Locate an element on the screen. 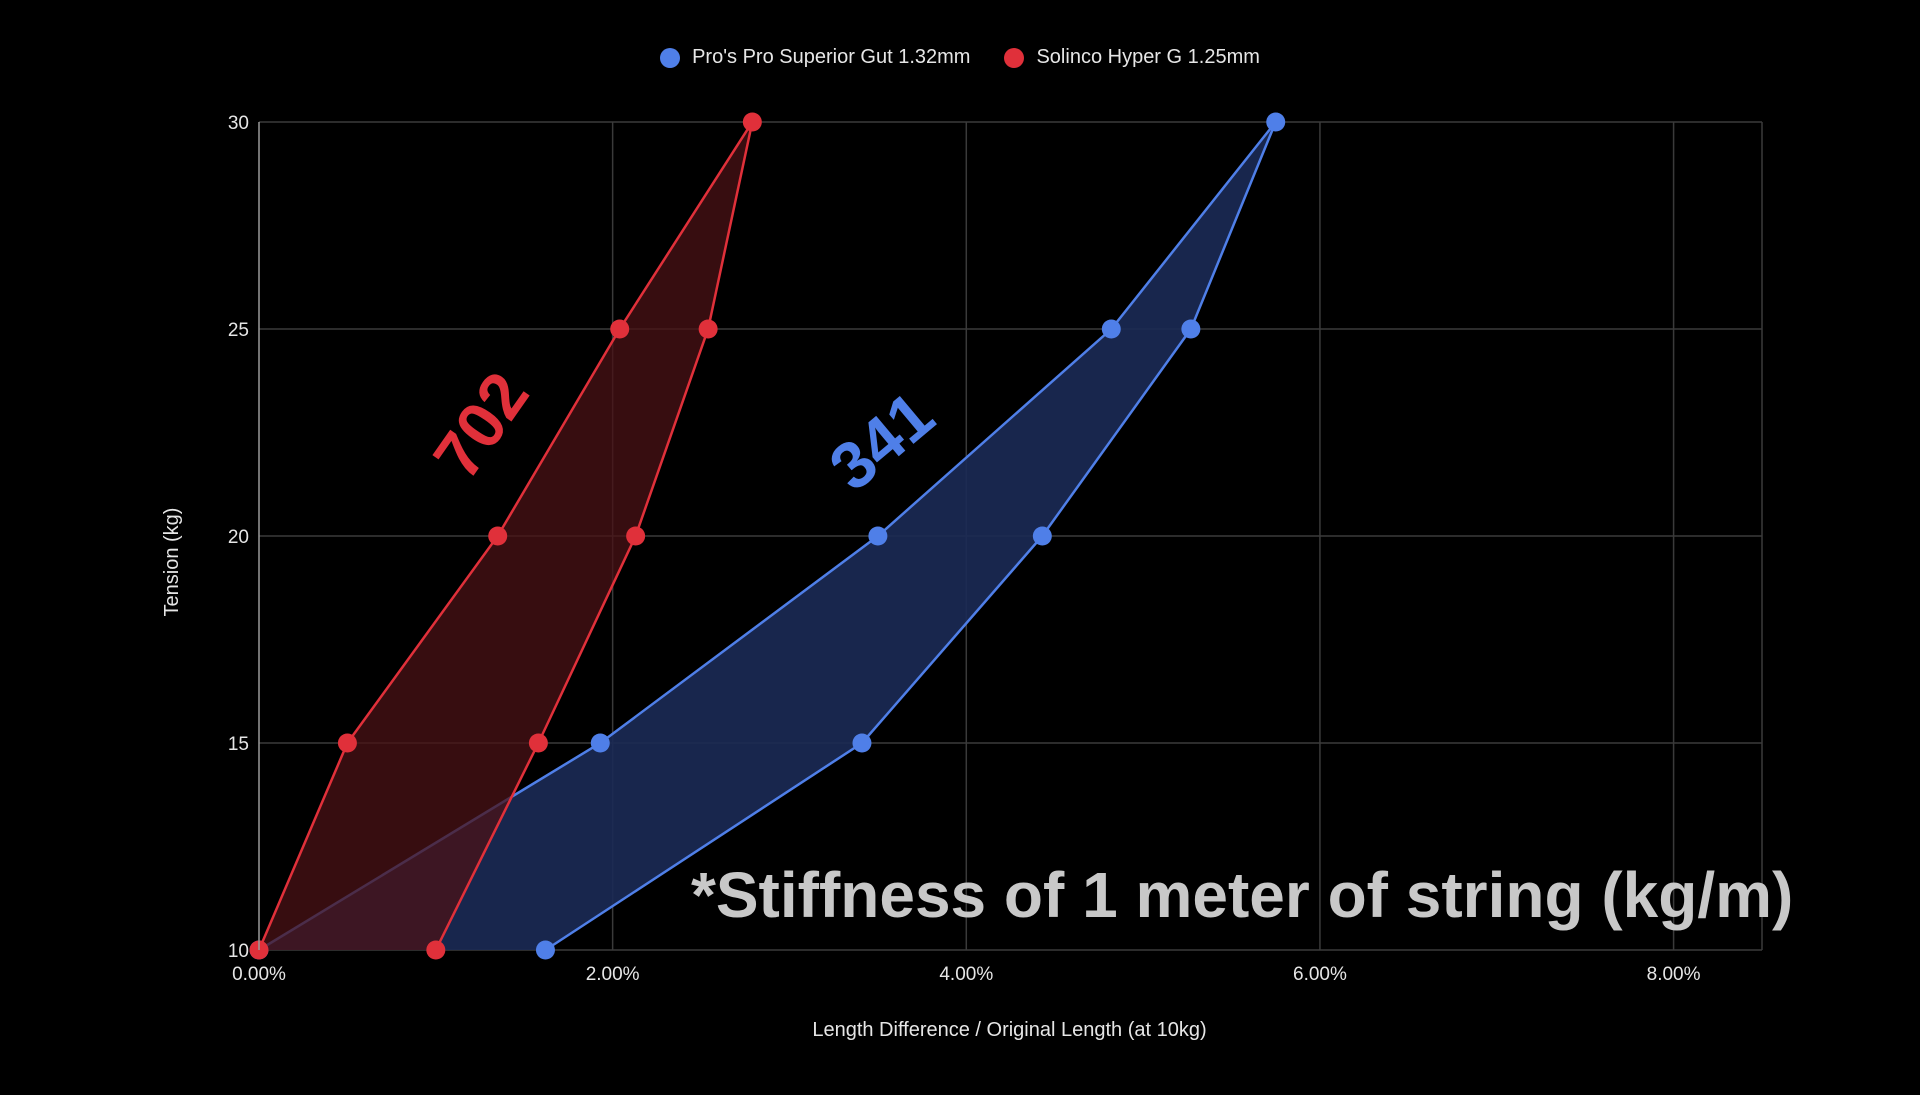 This screenshot has width=1920, height=1095. legend-marker-hyper-g is located at coordinates (1014, 57).